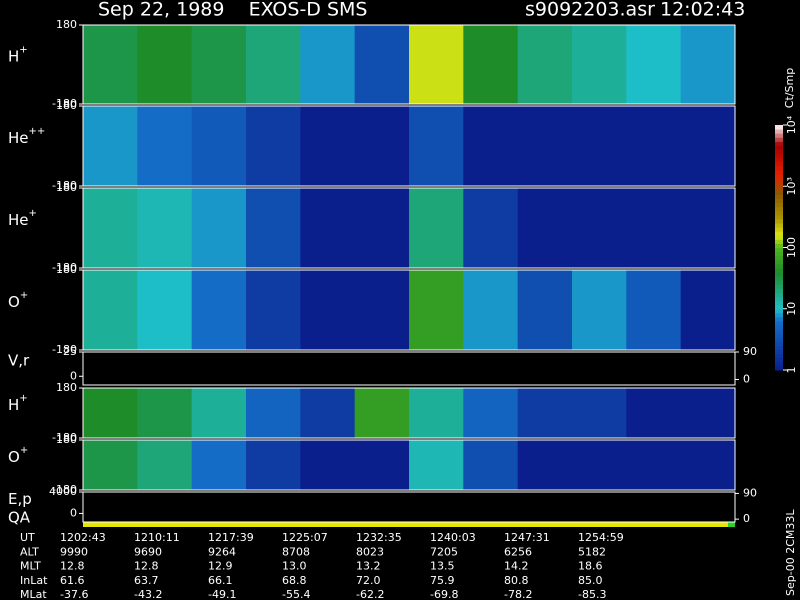 Image resolution: width=800 pixels, height=600 pixels. Describe the element at coordinates (222, 551) in the screenshot. I see `row-value: 9264` at that location.